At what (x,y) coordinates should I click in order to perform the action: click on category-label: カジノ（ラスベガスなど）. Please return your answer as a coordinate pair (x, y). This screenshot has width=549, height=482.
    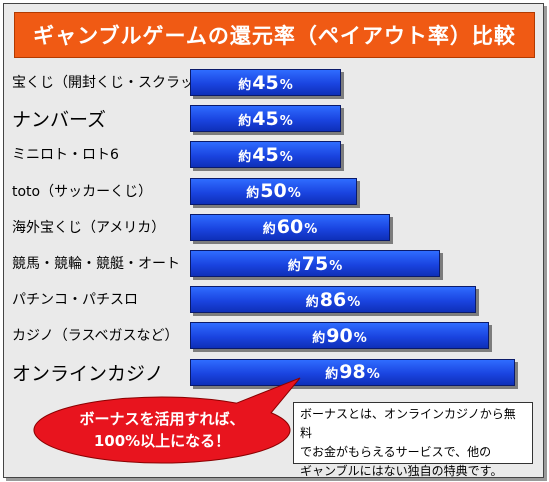
    Looking at the image, I should click on (95, 336).